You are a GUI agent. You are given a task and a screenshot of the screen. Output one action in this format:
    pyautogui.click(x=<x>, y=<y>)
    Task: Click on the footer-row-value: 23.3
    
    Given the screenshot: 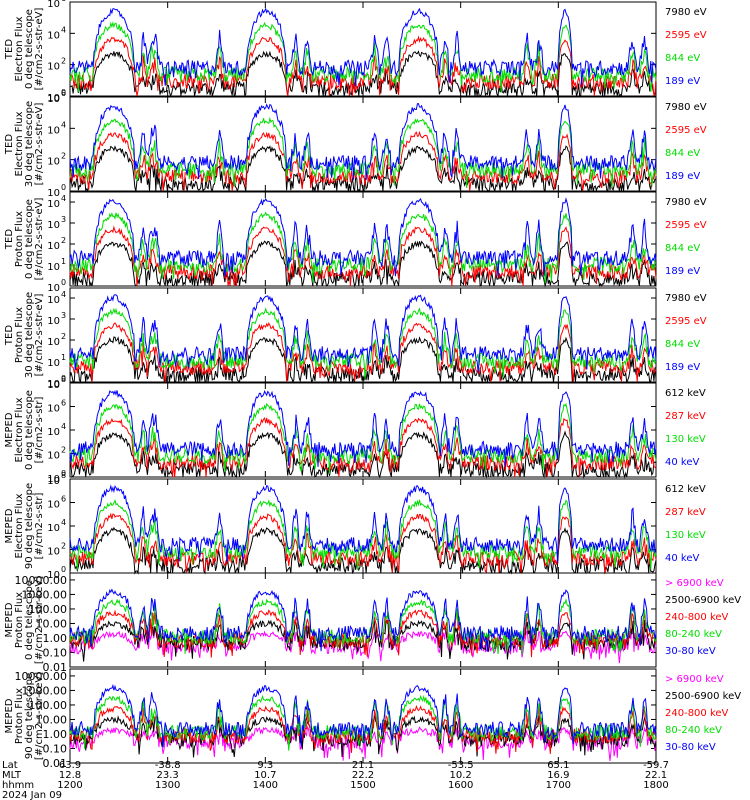 What is the action you would take?
    pyautogui.click(x=168, y=775)
    